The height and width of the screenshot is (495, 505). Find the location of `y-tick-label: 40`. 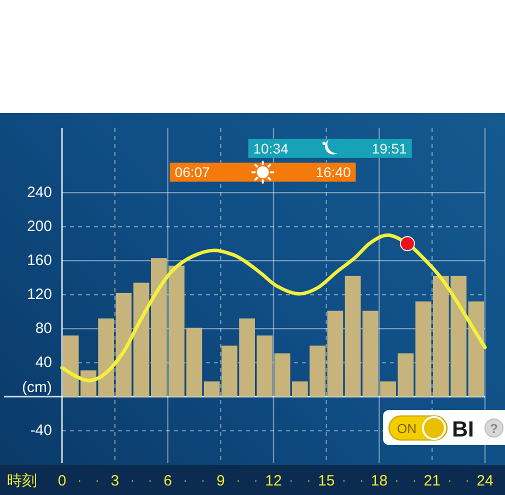

y-tick-label: 40 is located at coordinates (43, 363).